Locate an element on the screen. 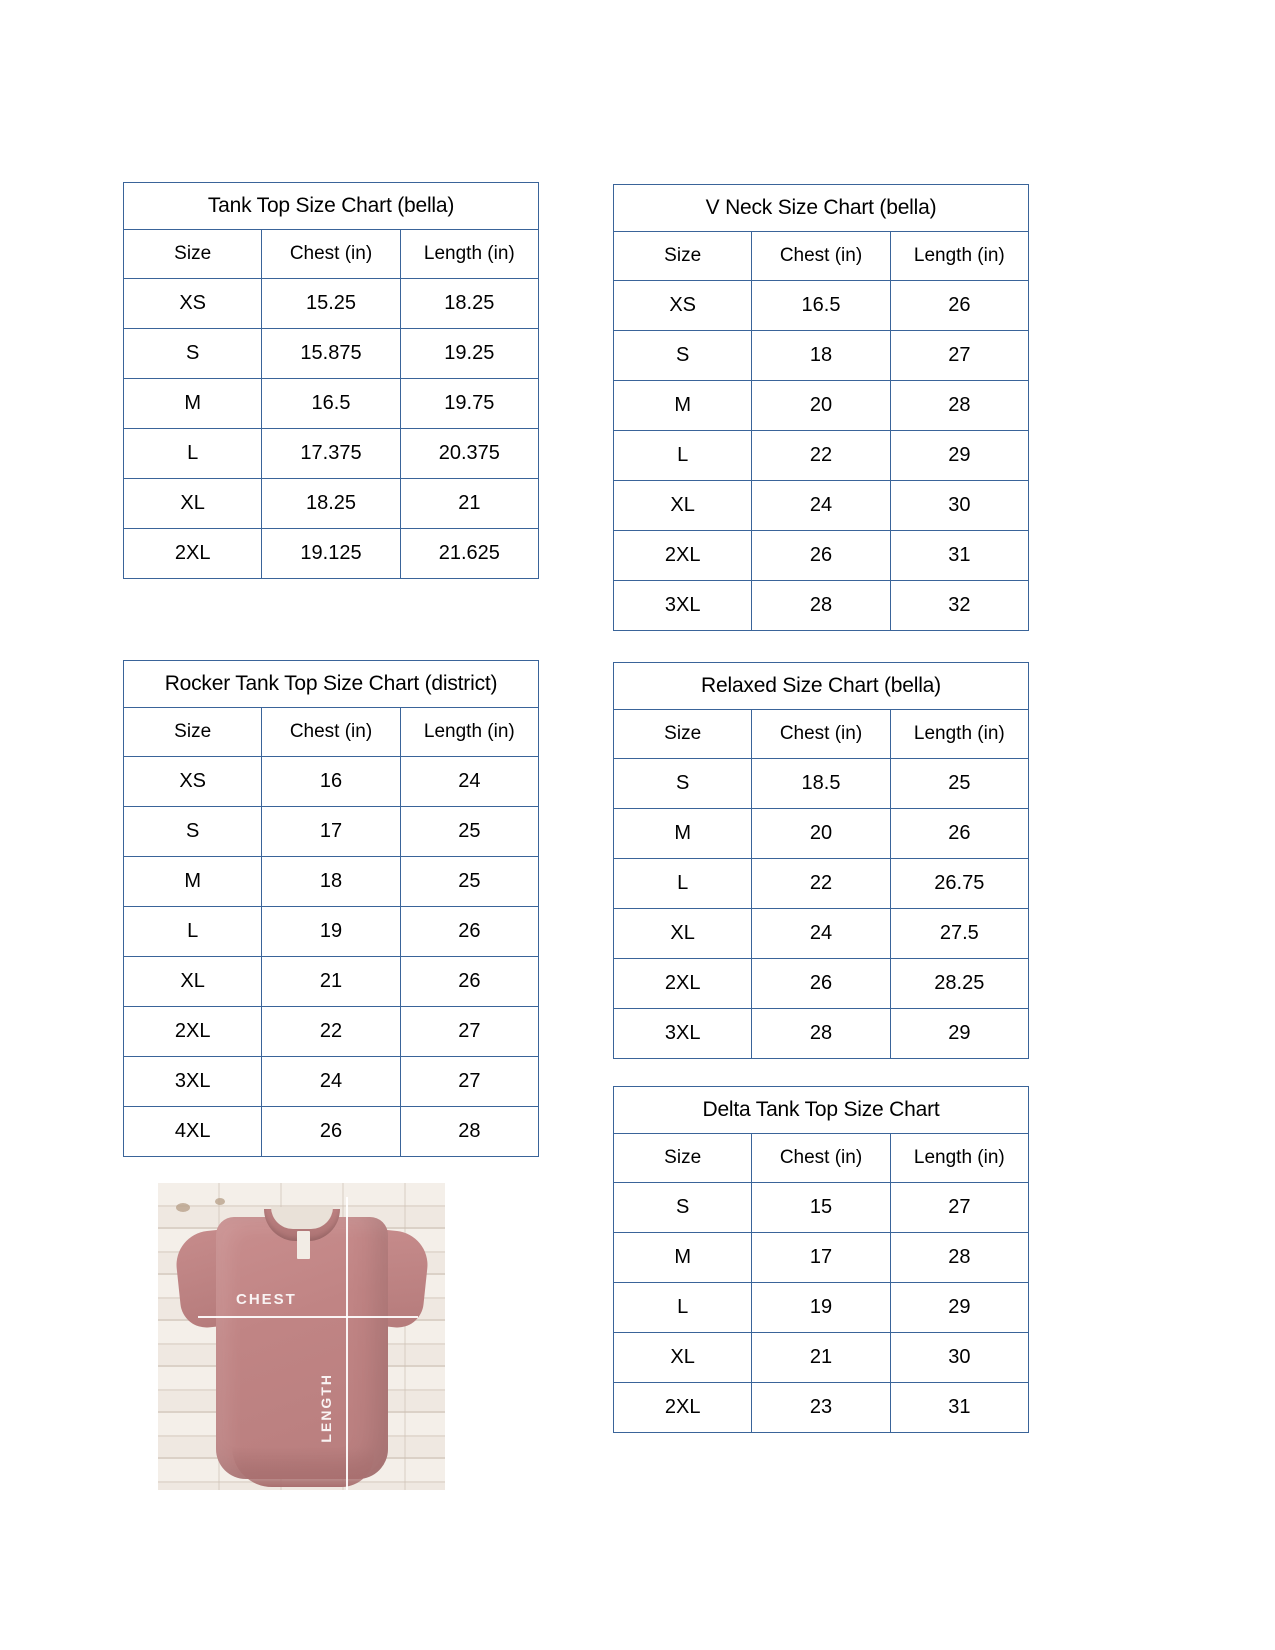  table-row: XL 18.25 21 is located at coordinates (331, 503).